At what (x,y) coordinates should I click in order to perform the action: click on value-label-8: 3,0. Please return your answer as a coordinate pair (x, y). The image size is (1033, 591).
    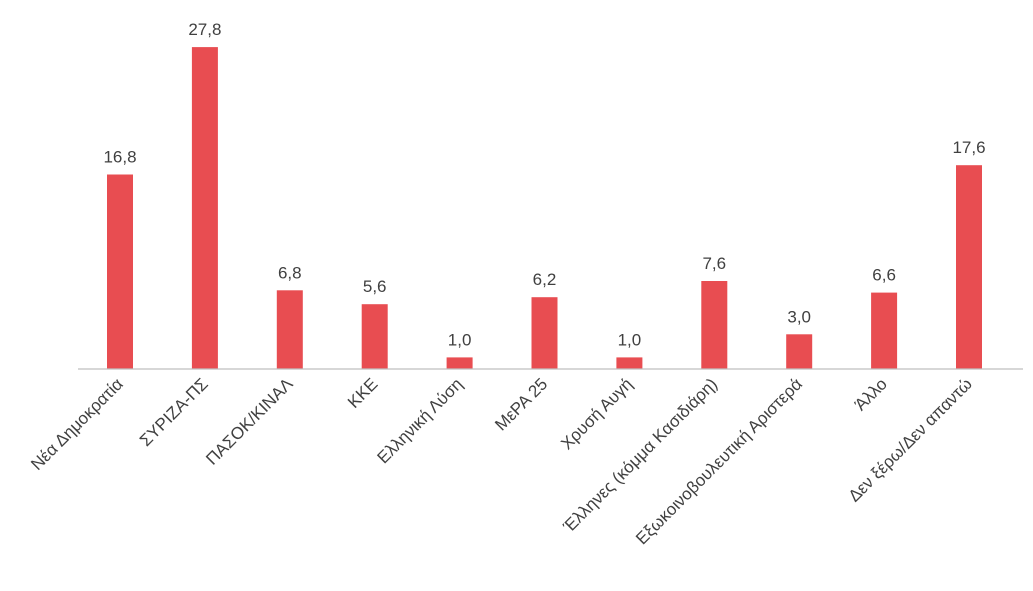
    Looking at the image, I should click on (799, 316).